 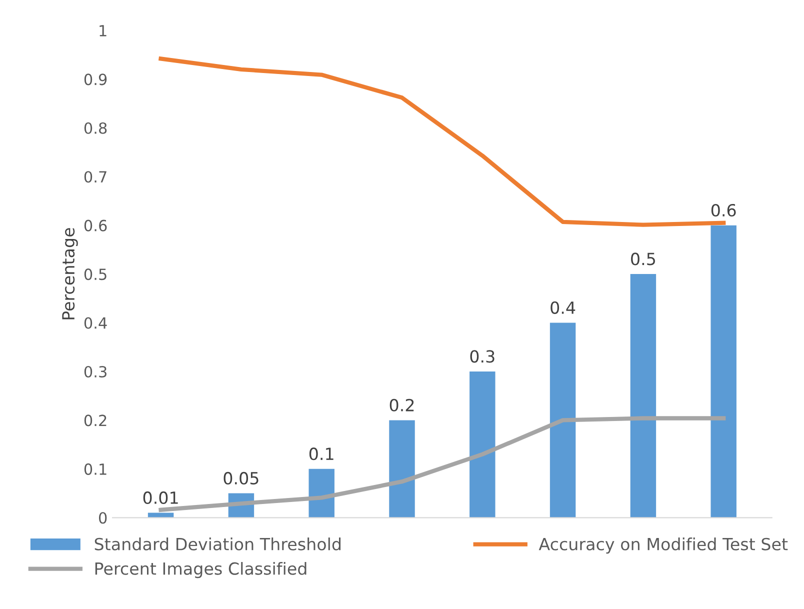 What do you see at coordinates (241, 478) in the screenshot?
I see `data-label: 0.05` at bounding box center [241, 478].